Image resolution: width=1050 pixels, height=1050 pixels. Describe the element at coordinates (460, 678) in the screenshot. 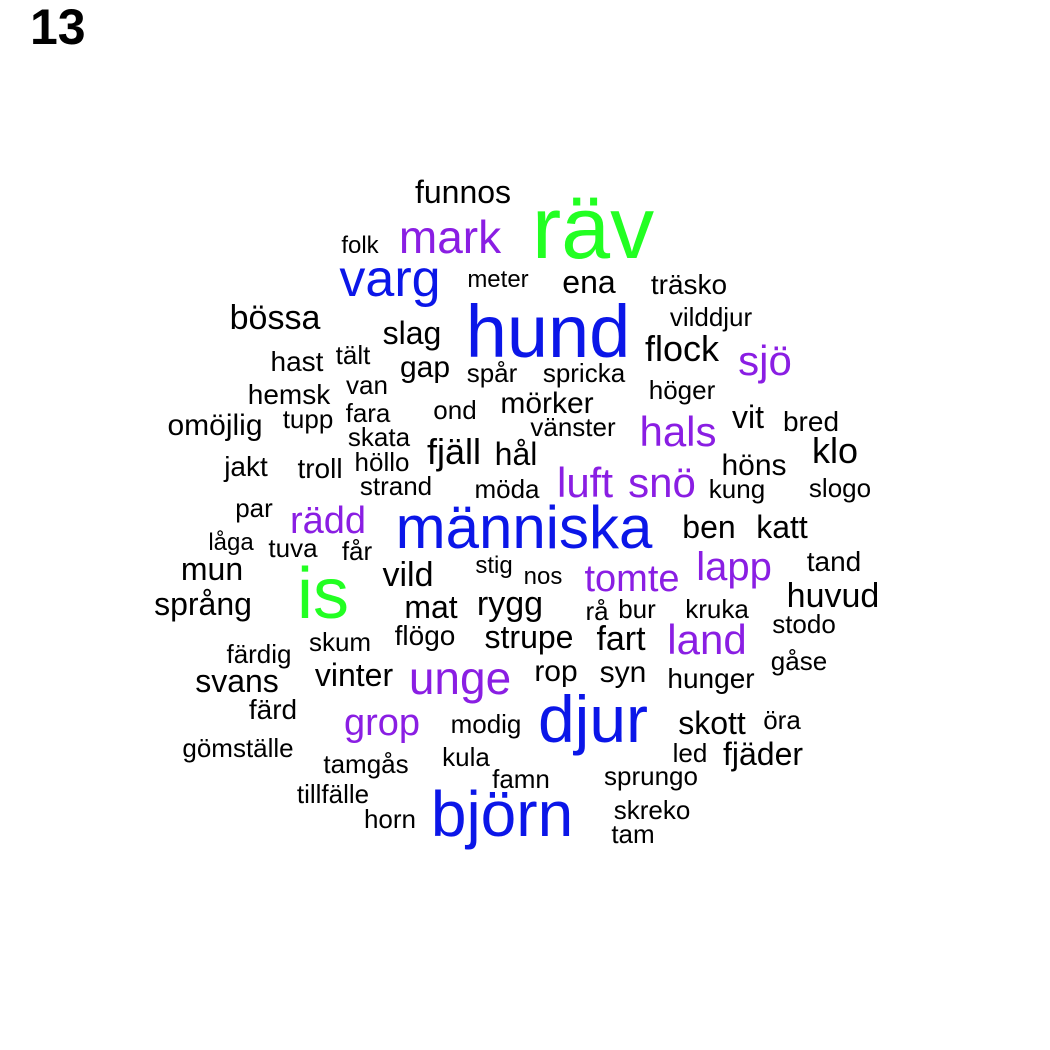

I see `word-16: unge` at that location.